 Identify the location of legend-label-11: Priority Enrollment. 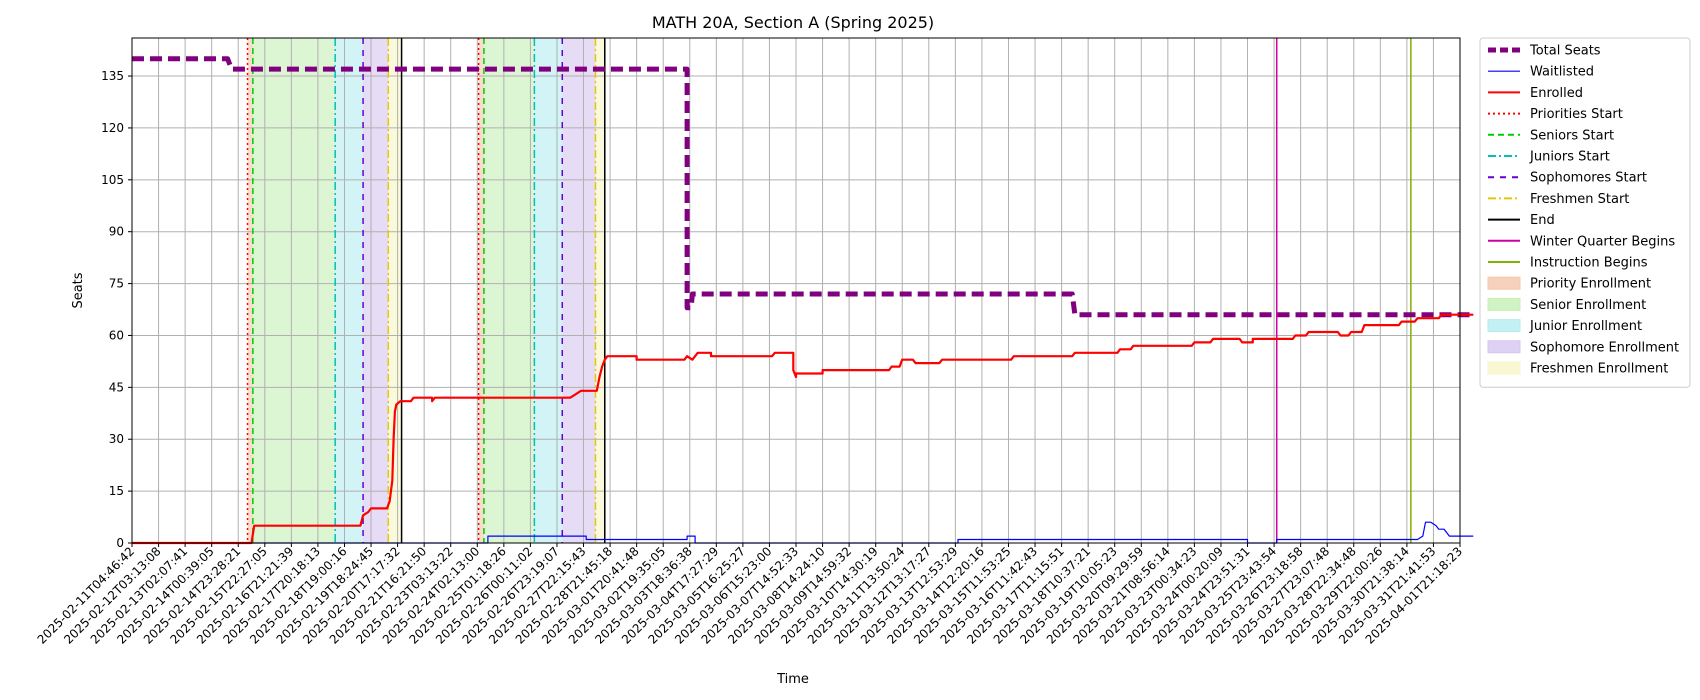
(1590, 284).